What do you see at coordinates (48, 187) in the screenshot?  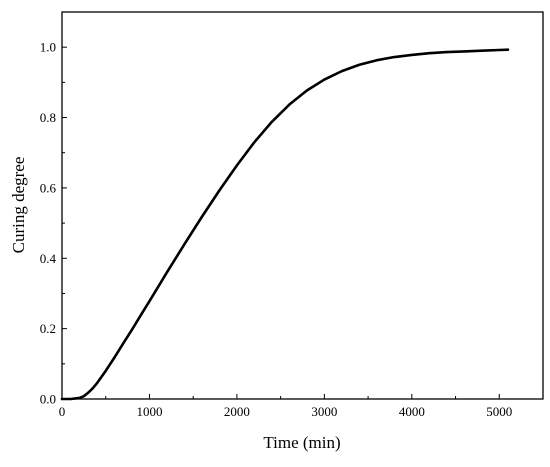 I see `y-tick-label: 0.6` at bounding box center [48, 187].